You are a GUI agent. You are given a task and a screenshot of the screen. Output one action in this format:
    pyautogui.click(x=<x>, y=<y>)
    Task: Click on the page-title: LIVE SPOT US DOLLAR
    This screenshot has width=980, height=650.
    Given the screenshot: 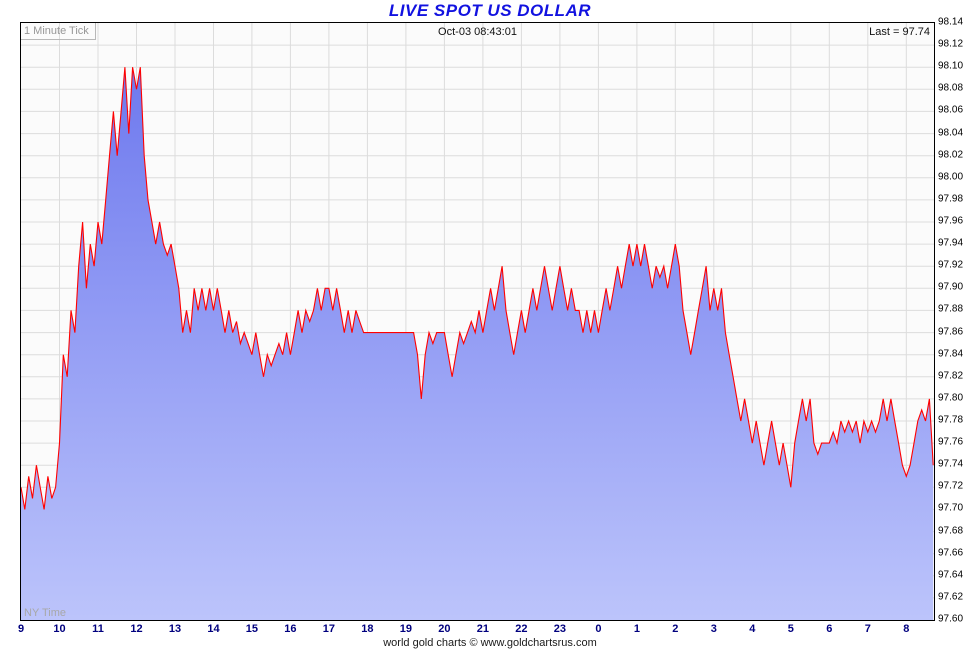 What is the action you would take?
    pyautogui.click(x=490, y=10)
    